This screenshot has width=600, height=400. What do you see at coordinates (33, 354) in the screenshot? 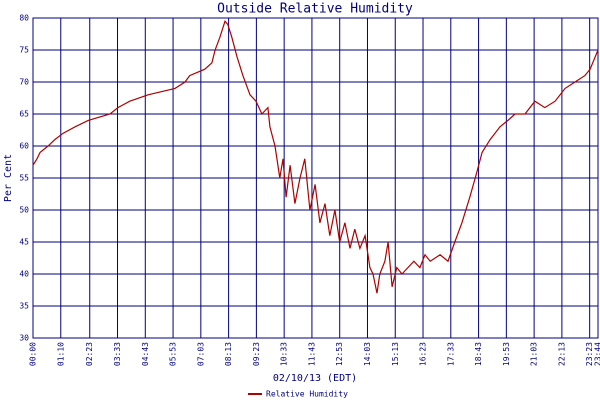
I see `x-tick-label: 00:00` at bounding box center [33, 354].